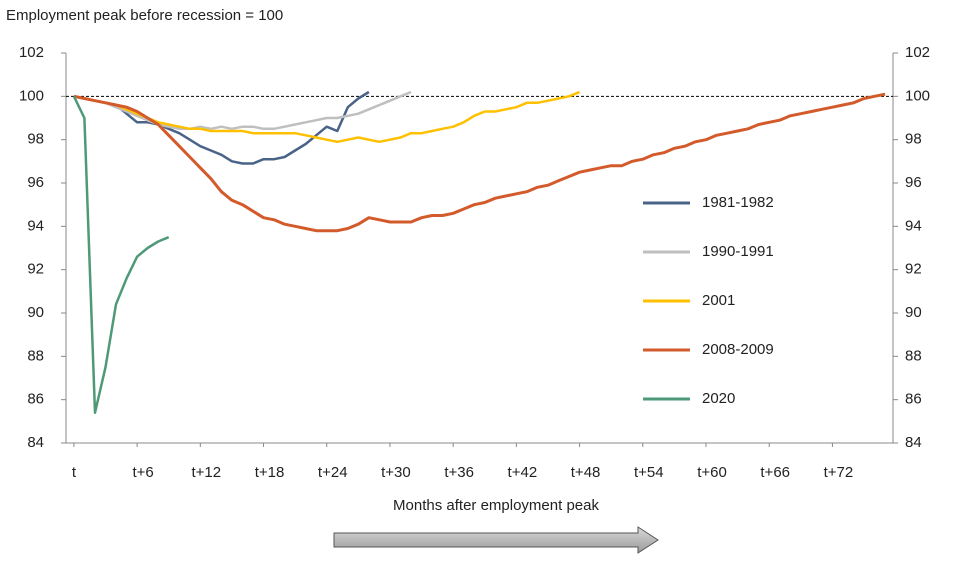 Image resolution: width=958 pixels, height=561 pixels. Describe the element at coordinates (913, 139) in the screenshot. I see `y2-tick-label: 98` at that location.